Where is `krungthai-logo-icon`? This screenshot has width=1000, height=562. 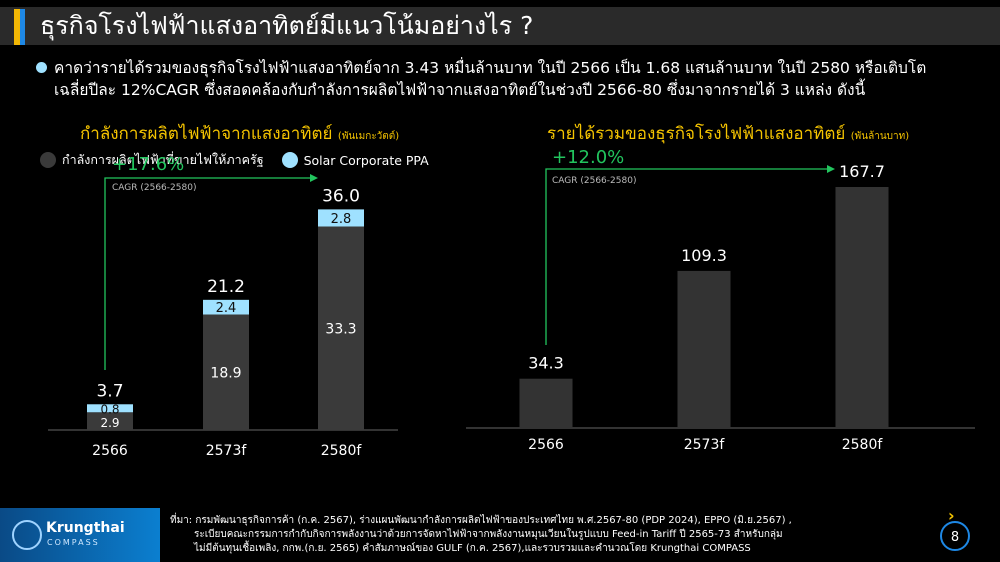
krungthai-logo-icon is located at coordinates (27, 535).